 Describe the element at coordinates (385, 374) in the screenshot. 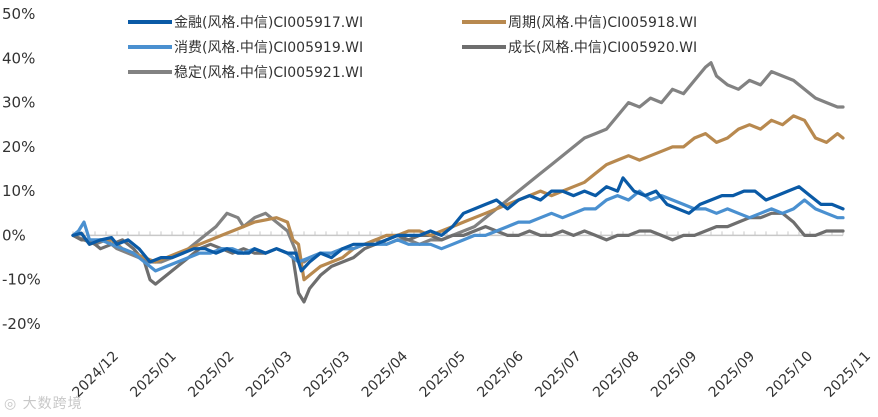

I see `x-tick-label: 2025/04` at that location.